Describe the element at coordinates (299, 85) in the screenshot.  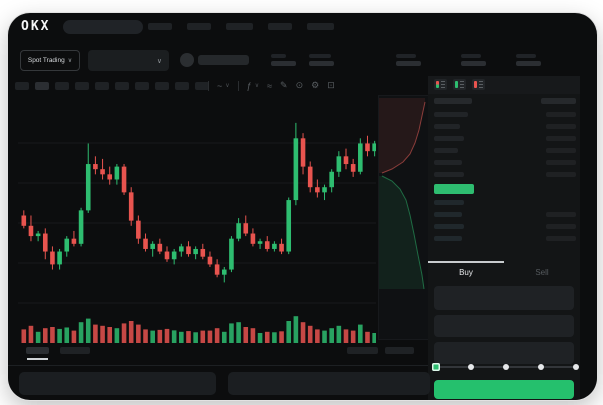
I see `camera-icon: ⊙` at that location.